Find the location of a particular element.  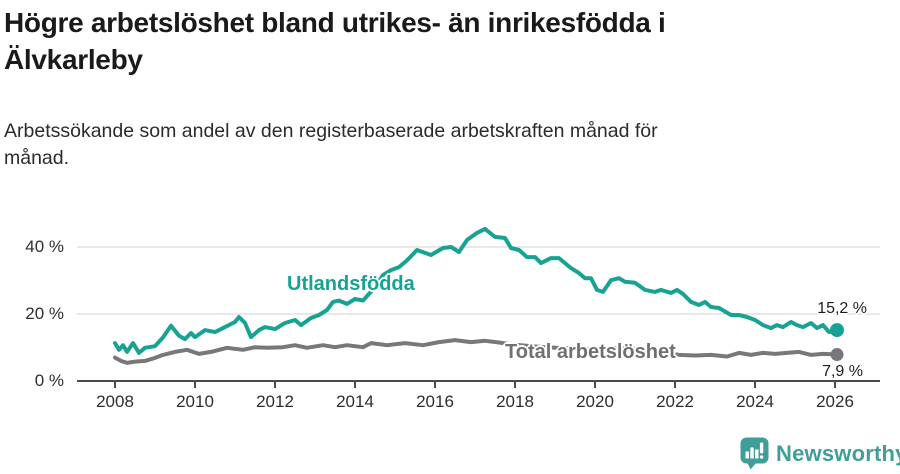

newsworthy-logo: Newsworthy is located at coordinates (820, 453).